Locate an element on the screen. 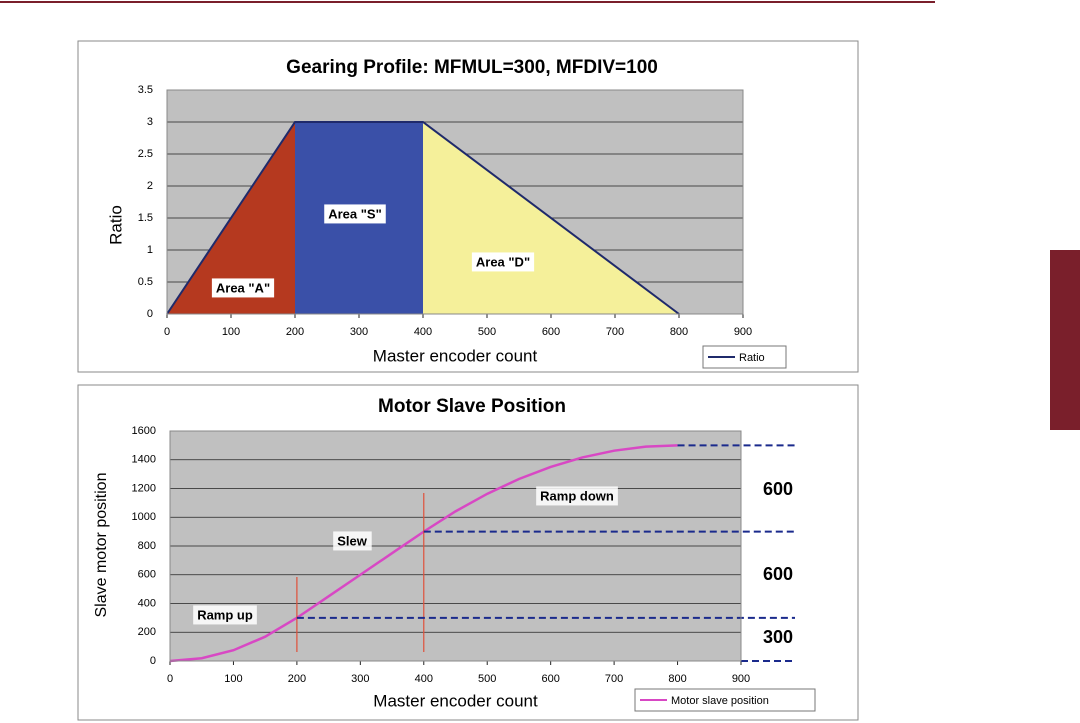 This screenshot has height=723, width=1080. y-tick-label: 1400 is located at coordinates (144, 460).